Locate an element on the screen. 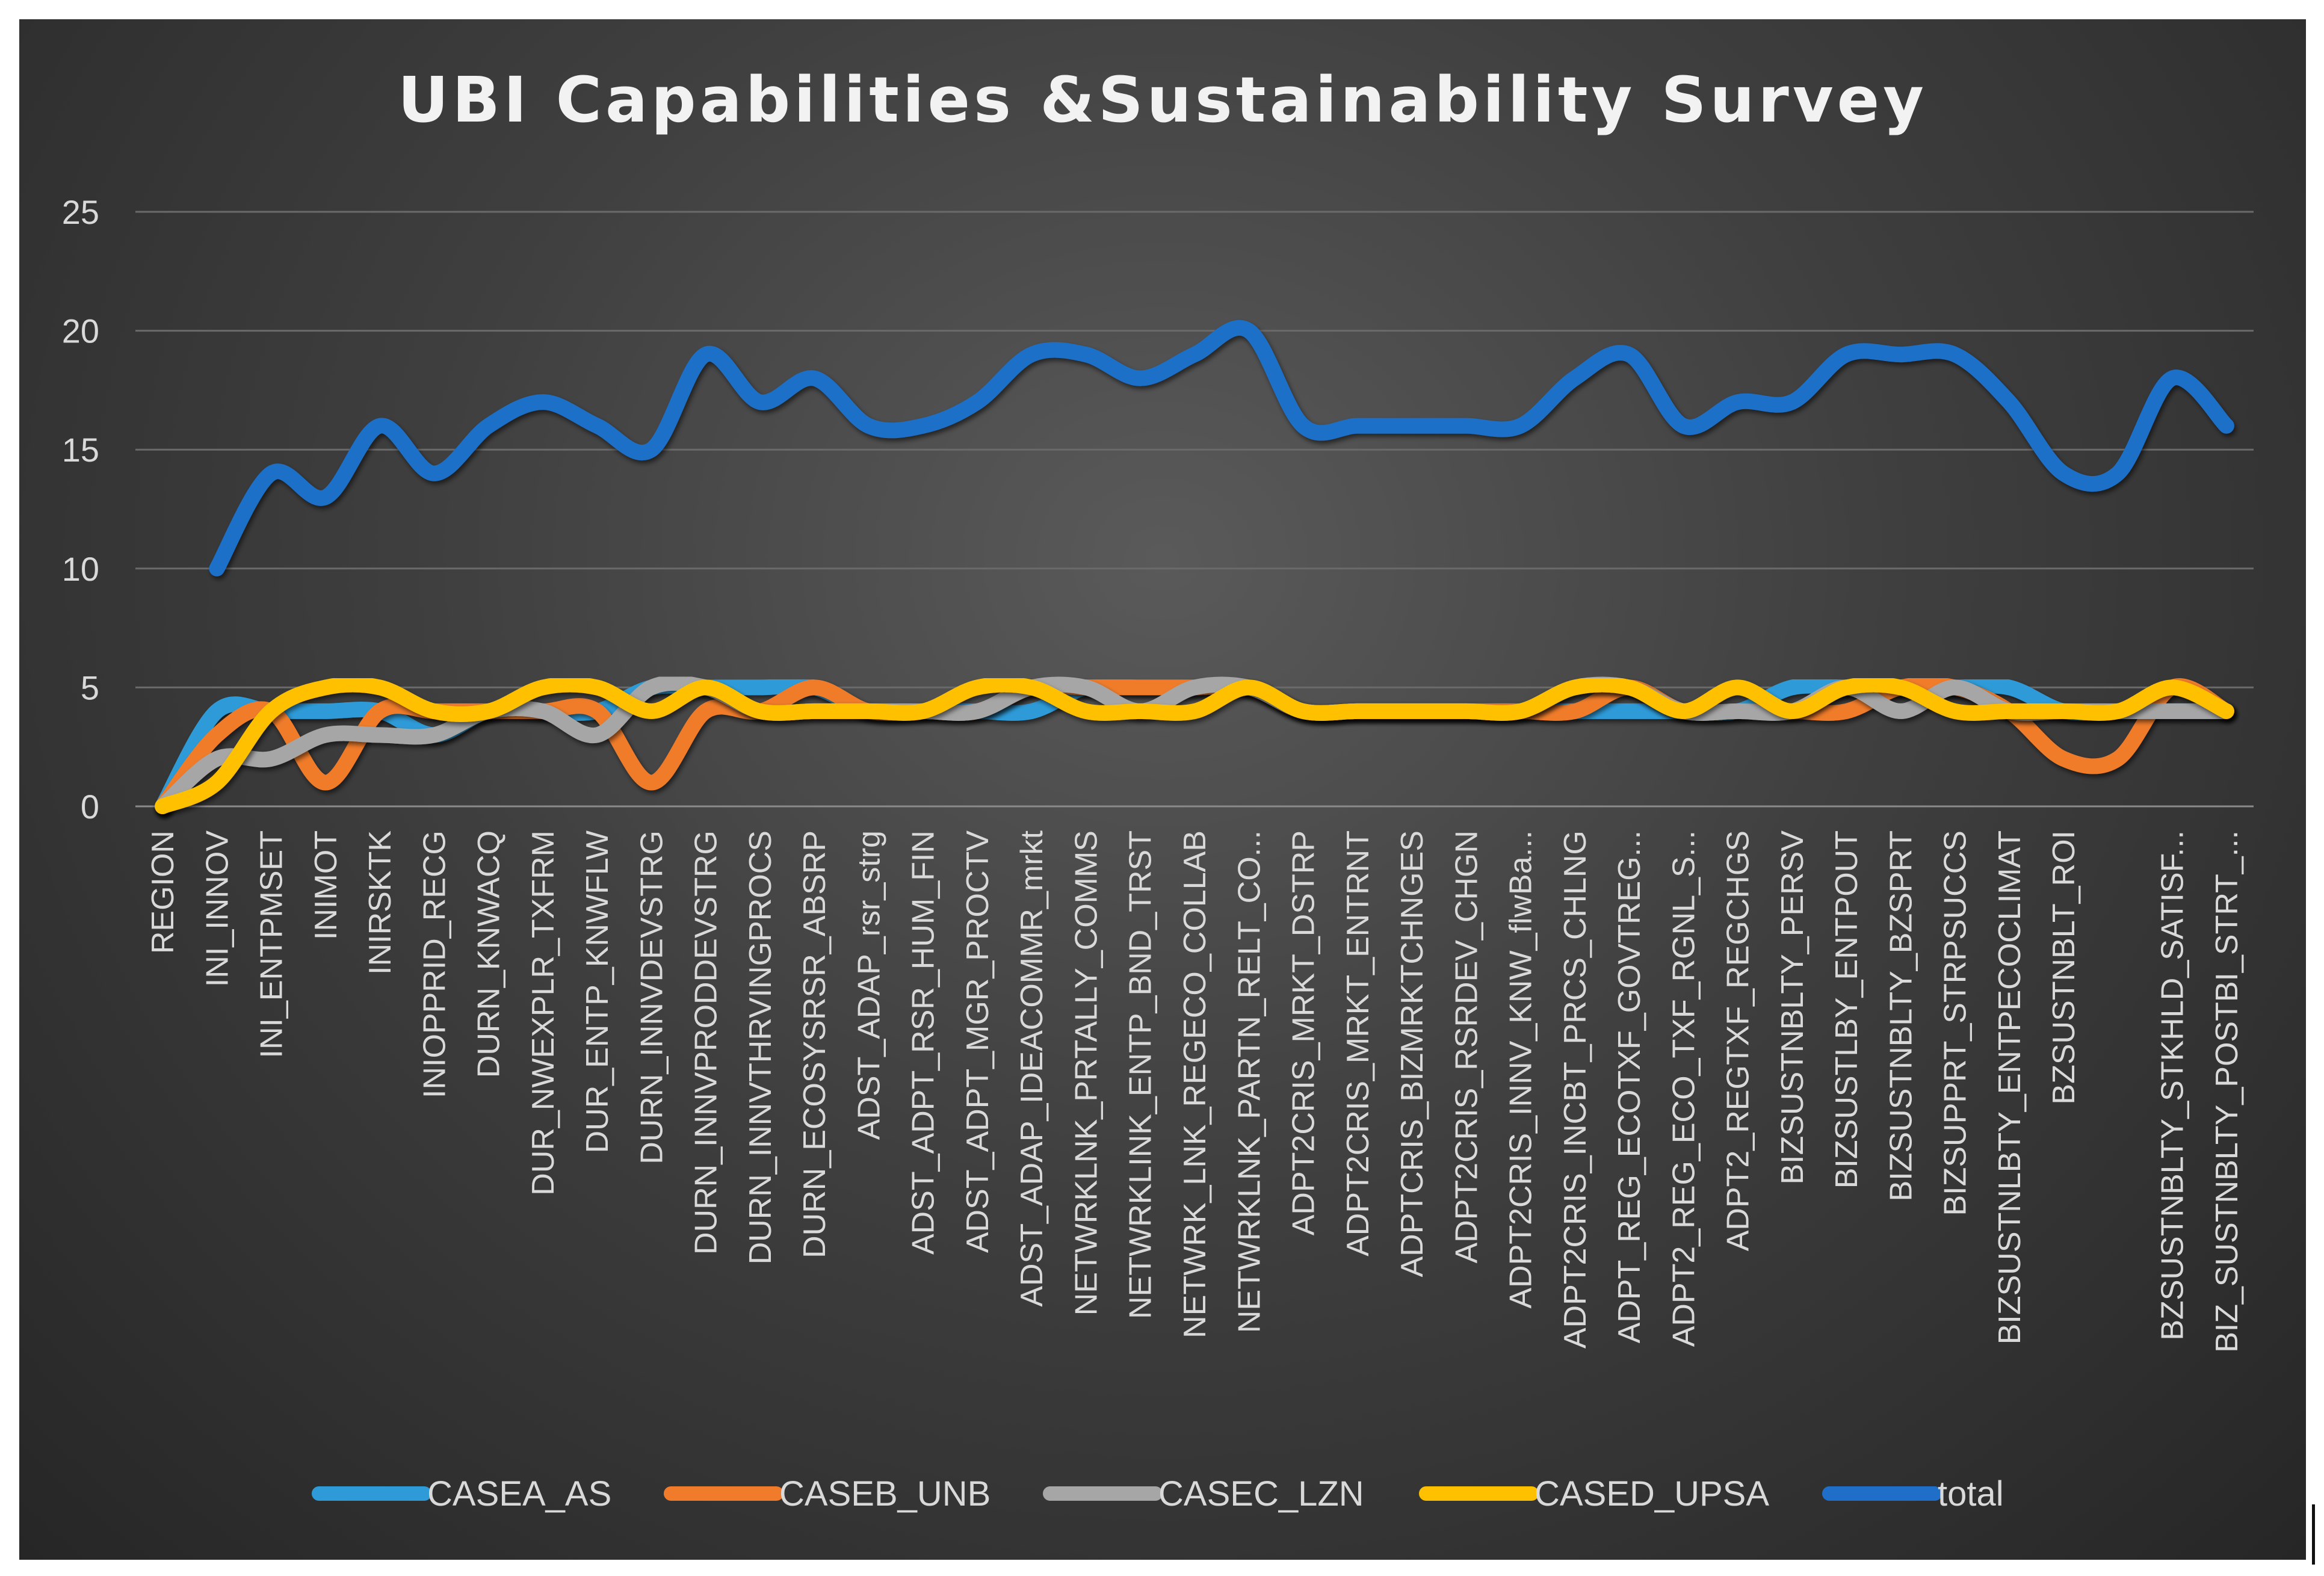  y-tick-label: 15 is located at coordinates (81, 450).